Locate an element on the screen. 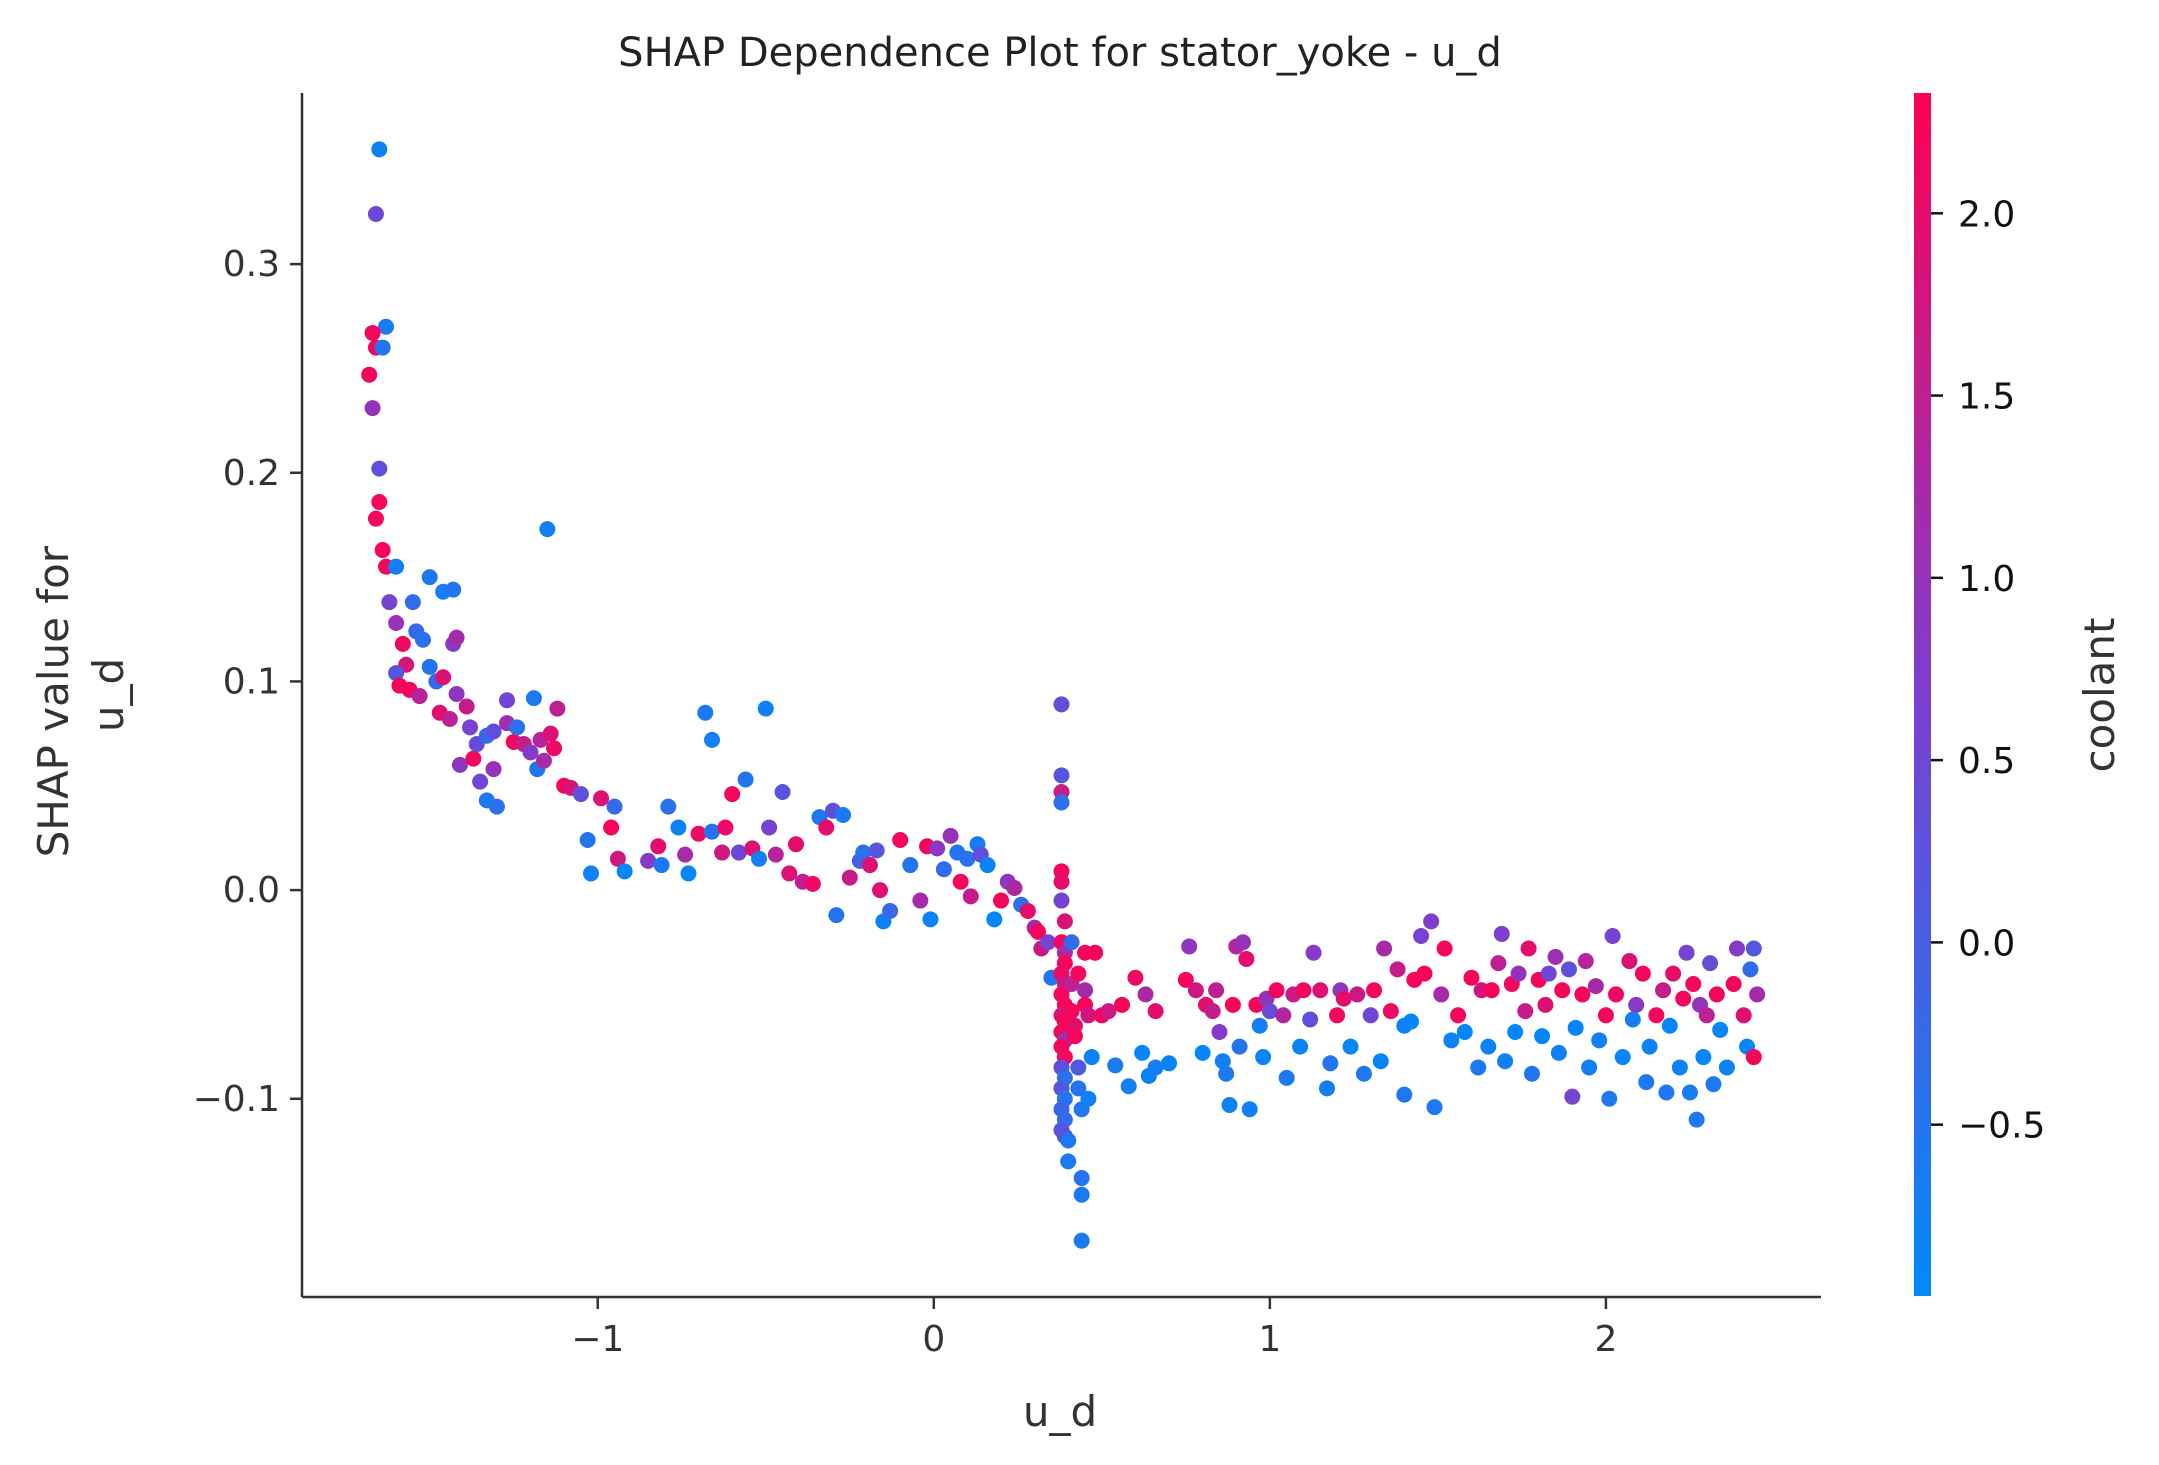  colorbar-tick-label: 1.0 is located at coordinates (1986, 579).